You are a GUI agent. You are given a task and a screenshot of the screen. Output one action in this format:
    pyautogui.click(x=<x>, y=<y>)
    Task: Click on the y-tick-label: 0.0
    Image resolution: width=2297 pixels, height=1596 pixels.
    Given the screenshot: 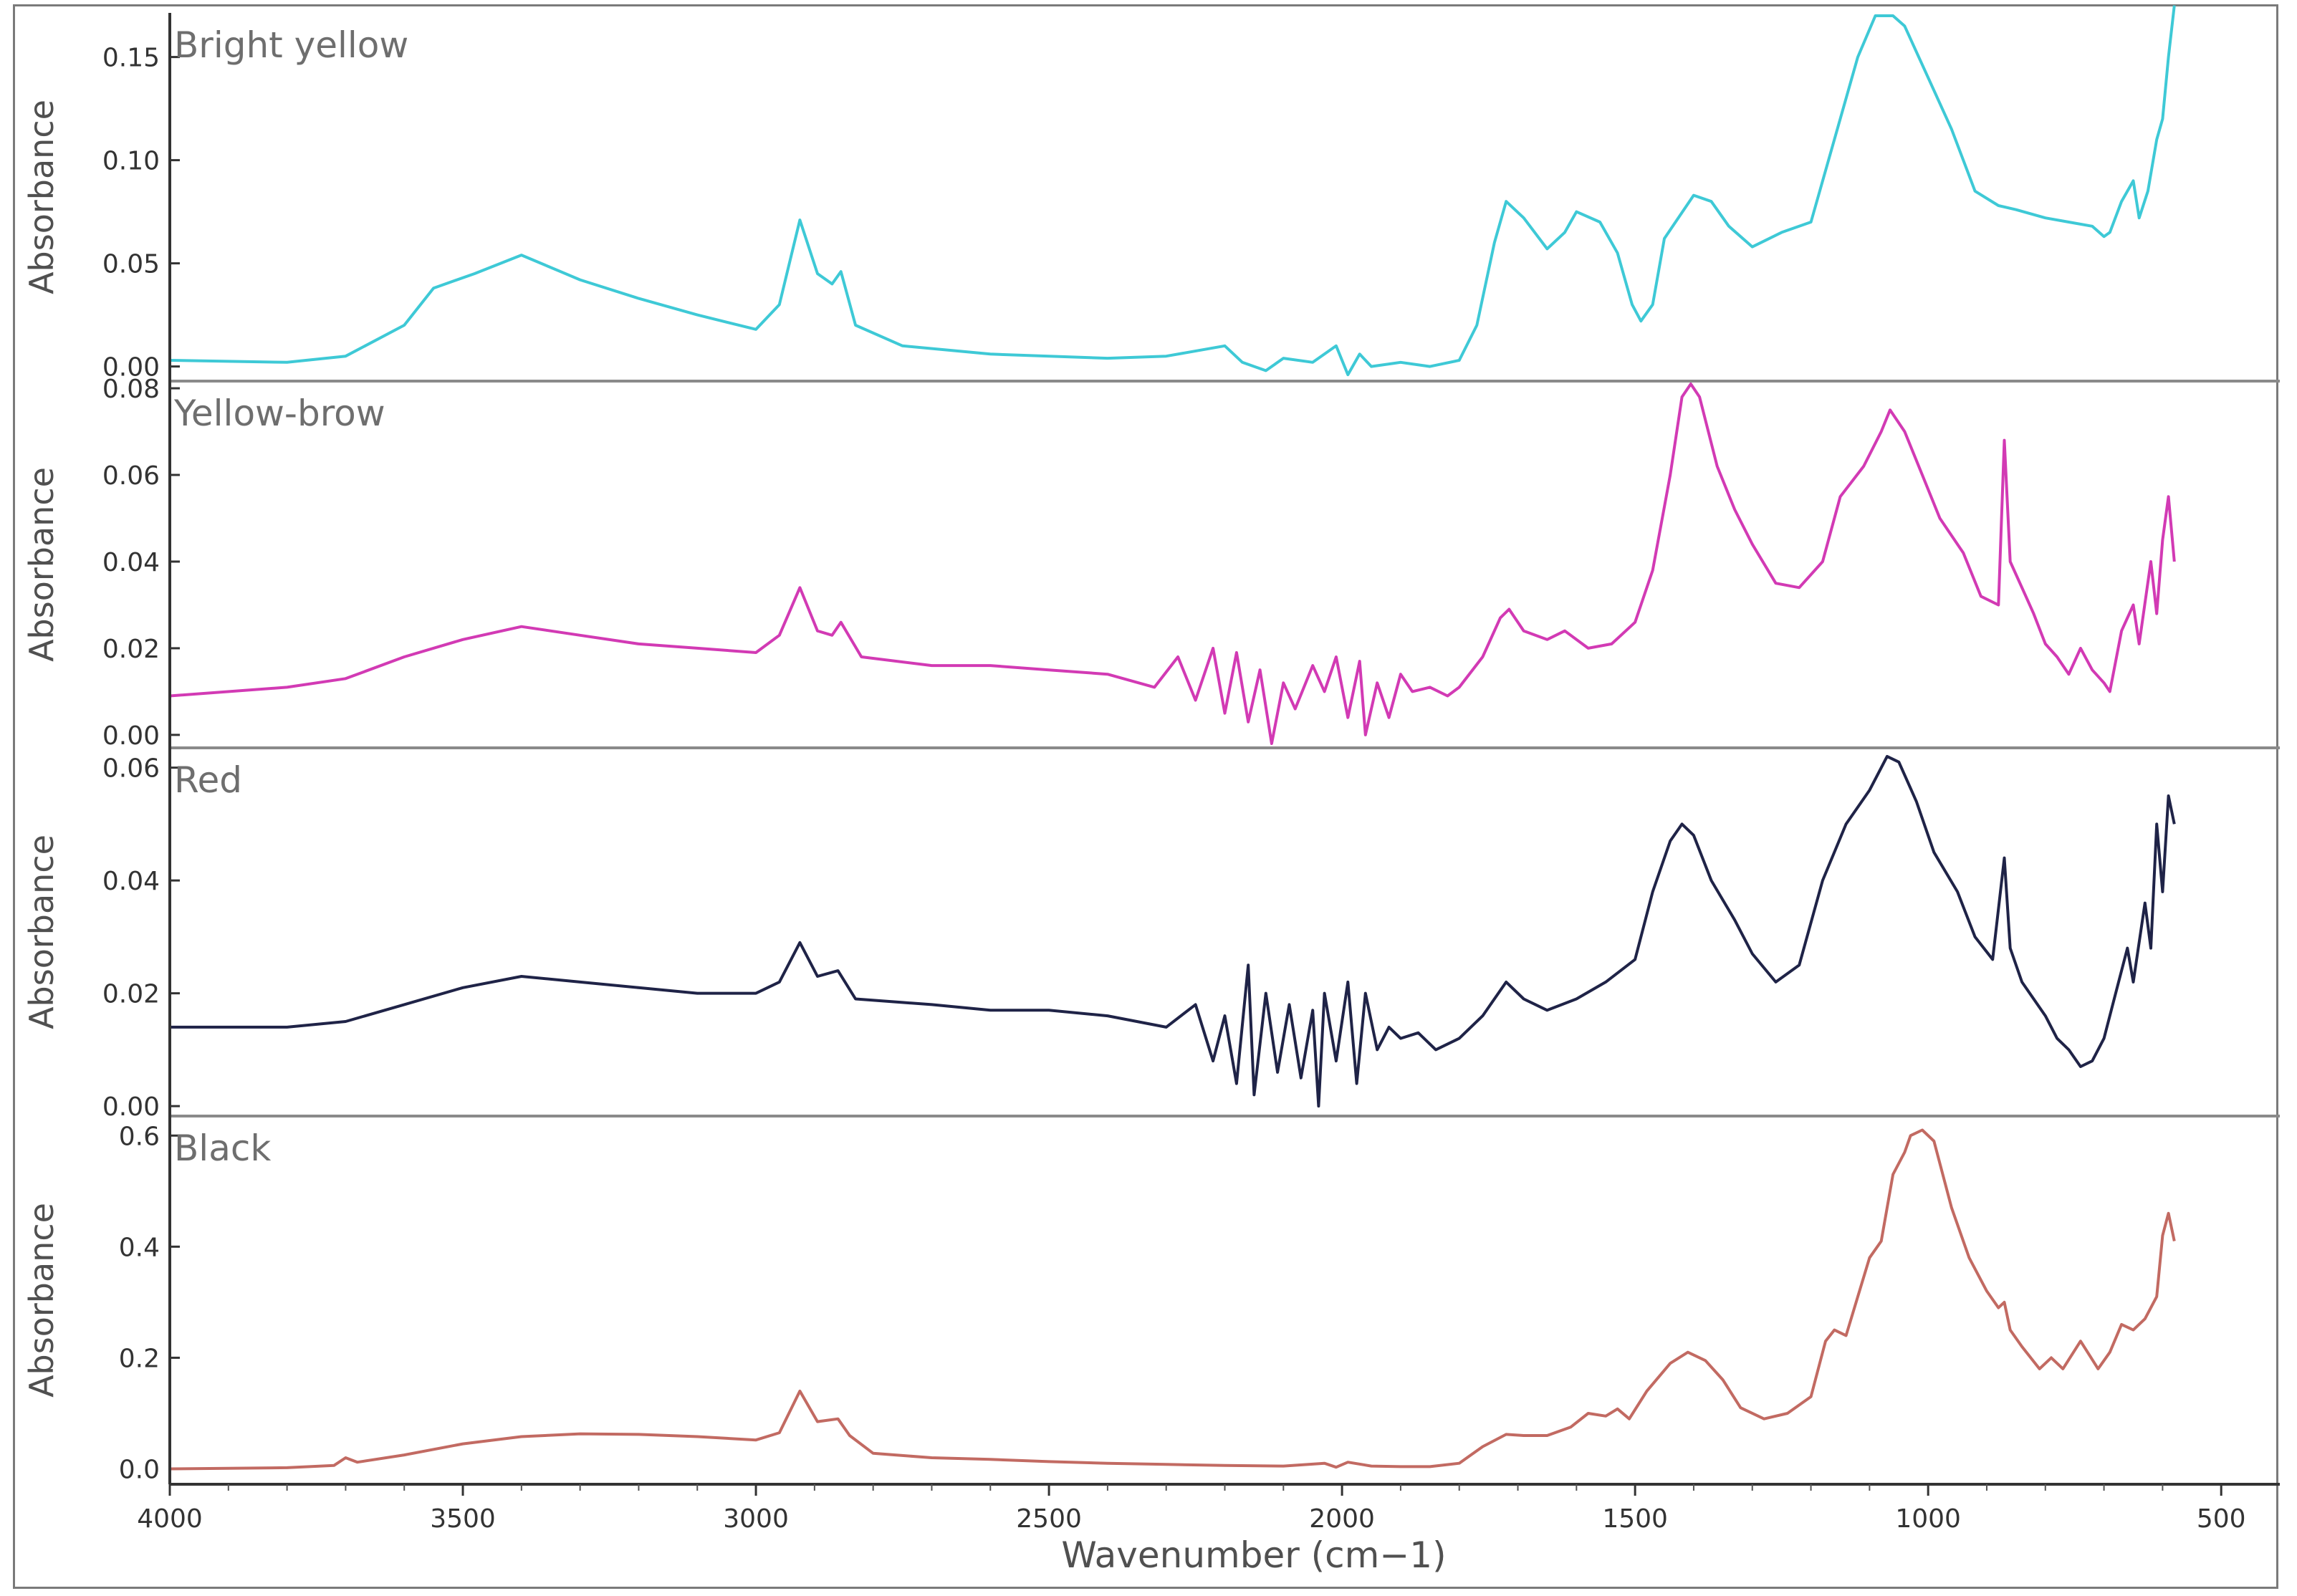 What is the action you would take?
    pyautogui.click(x=139, y=1469)
    